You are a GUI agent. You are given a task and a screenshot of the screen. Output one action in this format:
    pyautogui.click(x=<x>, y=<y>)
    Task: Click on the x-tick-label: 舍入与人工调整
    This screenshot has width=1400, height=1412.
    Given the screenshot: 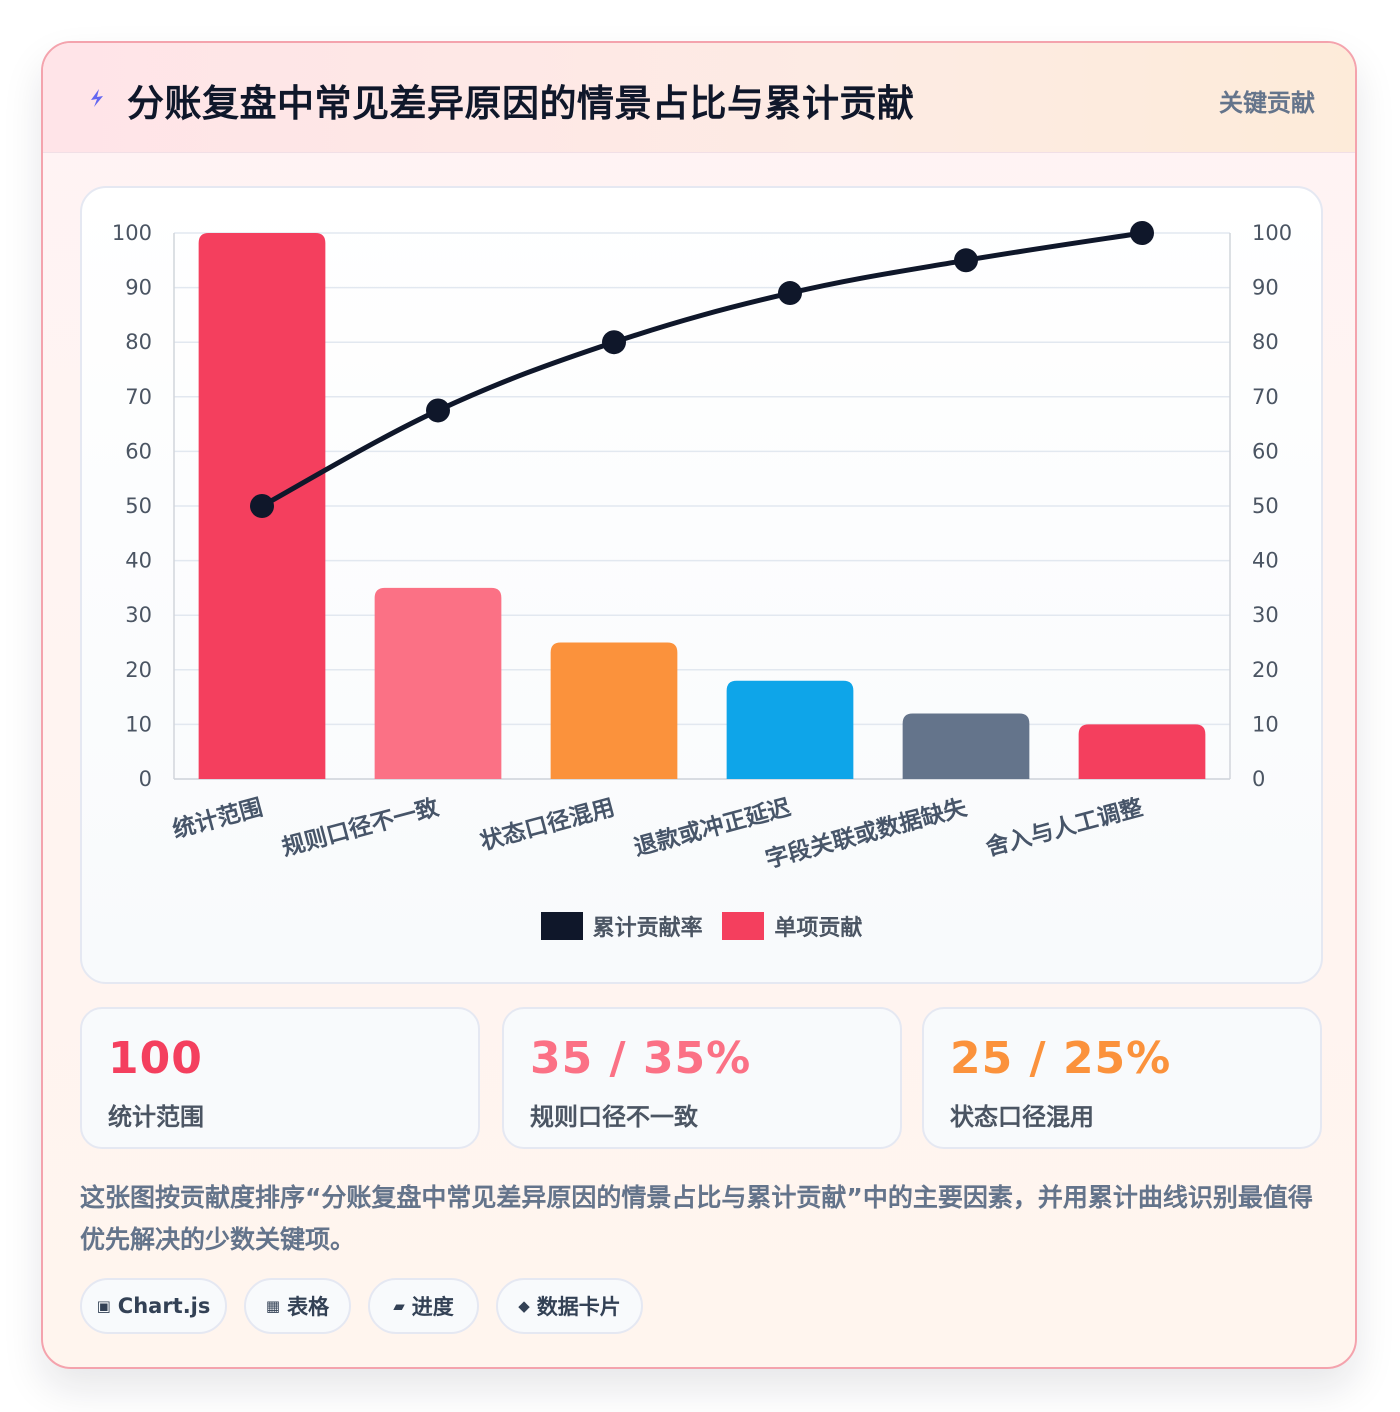 What is the action you would take?
    pyautogui.click(x=1064, y=828)
    